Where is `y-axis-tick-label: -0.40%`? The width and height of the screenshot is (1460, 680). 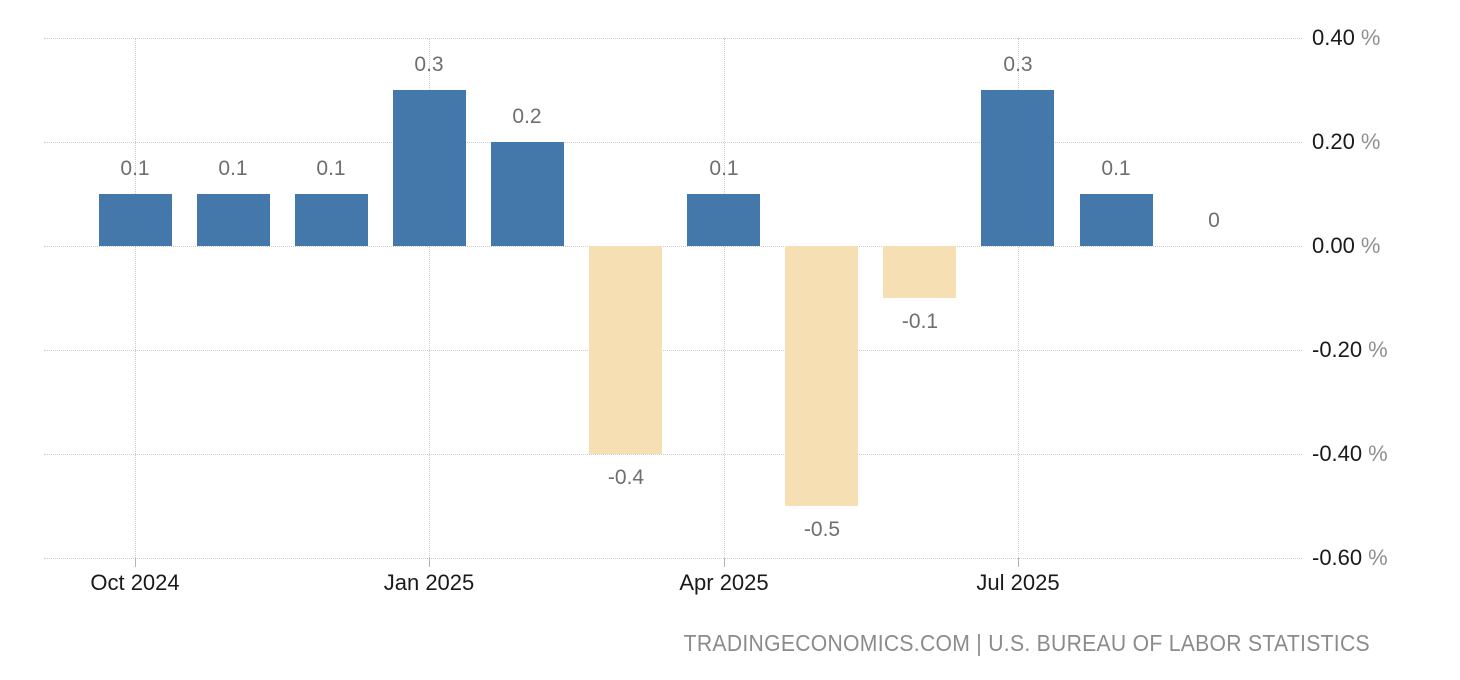
y-axis-tick-label: -0.40% is located at coordinates (1350, 454).